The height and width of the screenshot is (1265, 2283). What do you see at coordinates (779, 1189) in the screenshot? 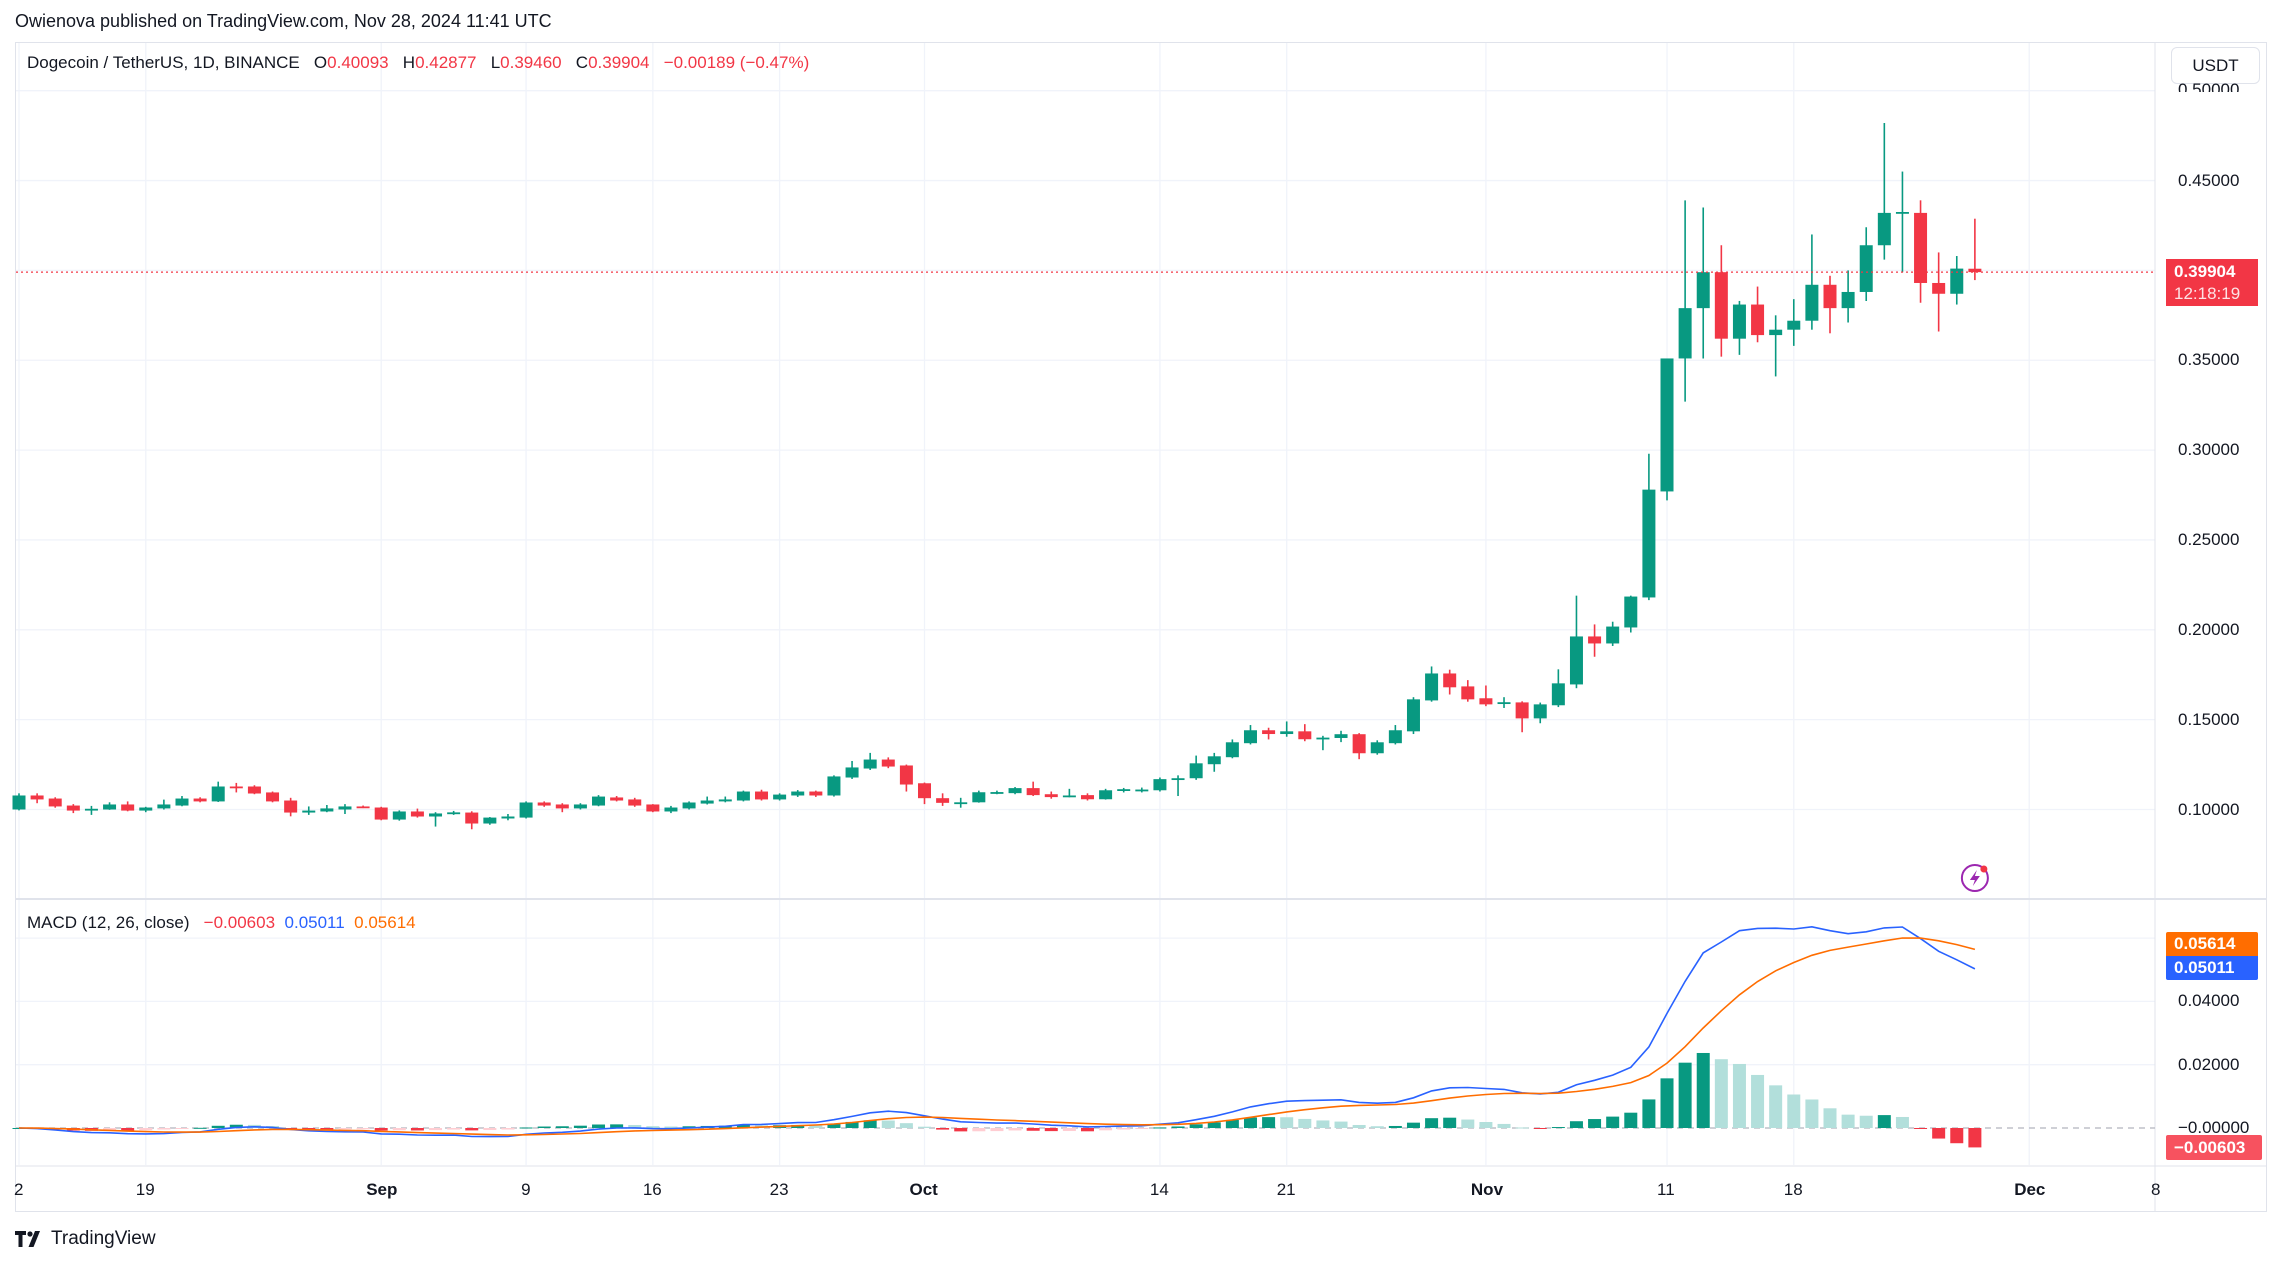
I see `time-axis-label: 23` at bounding box center [779, 1189].